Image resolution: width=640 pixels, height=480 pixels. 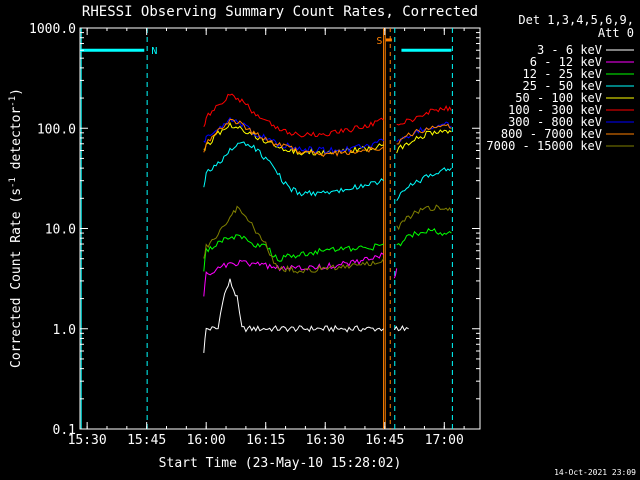 What do you see at coordinates (576, 20) in the screenshot?
I see `legend-header-line1: Det 1,3,4,5,6,9,` at bounding box center [576, 20].